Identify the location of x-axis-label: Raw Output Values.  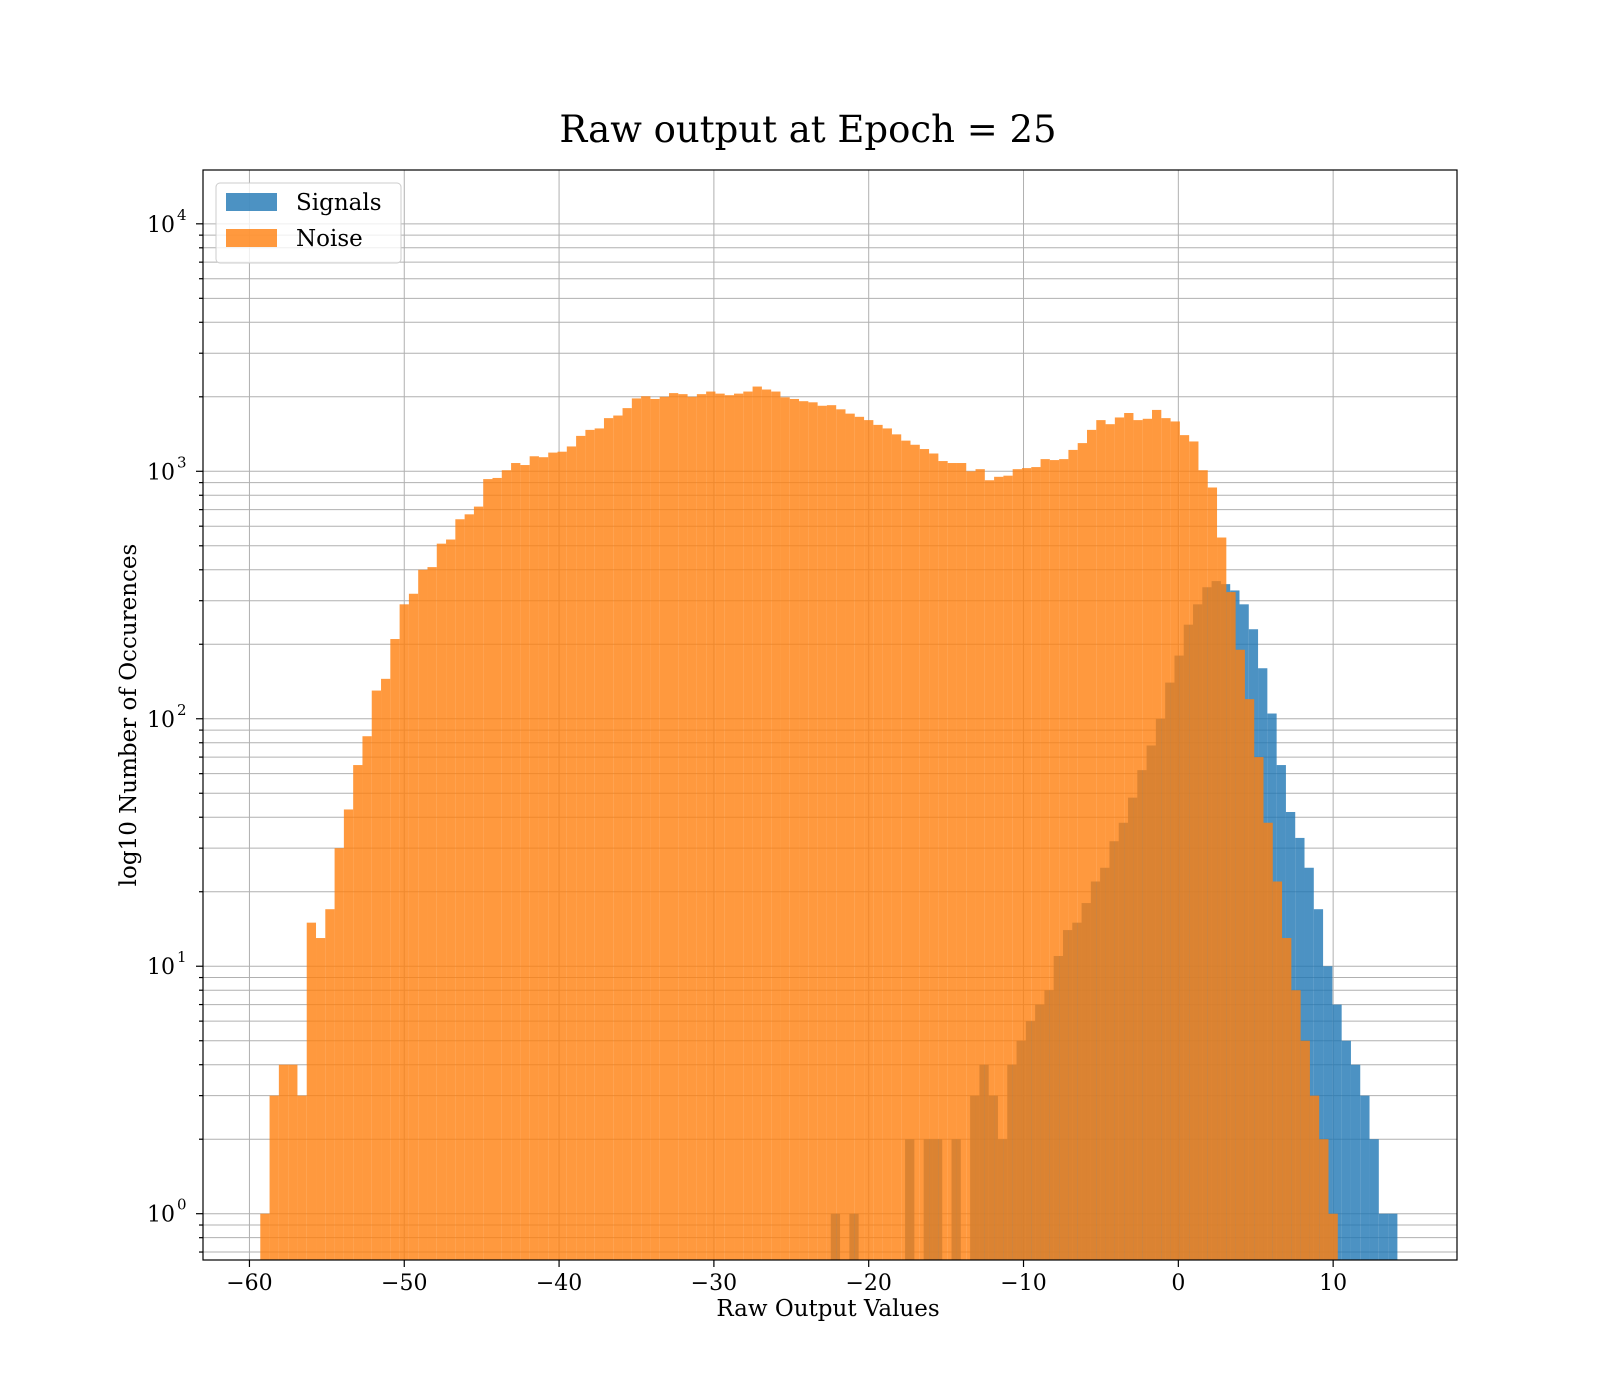
(827, 1309).